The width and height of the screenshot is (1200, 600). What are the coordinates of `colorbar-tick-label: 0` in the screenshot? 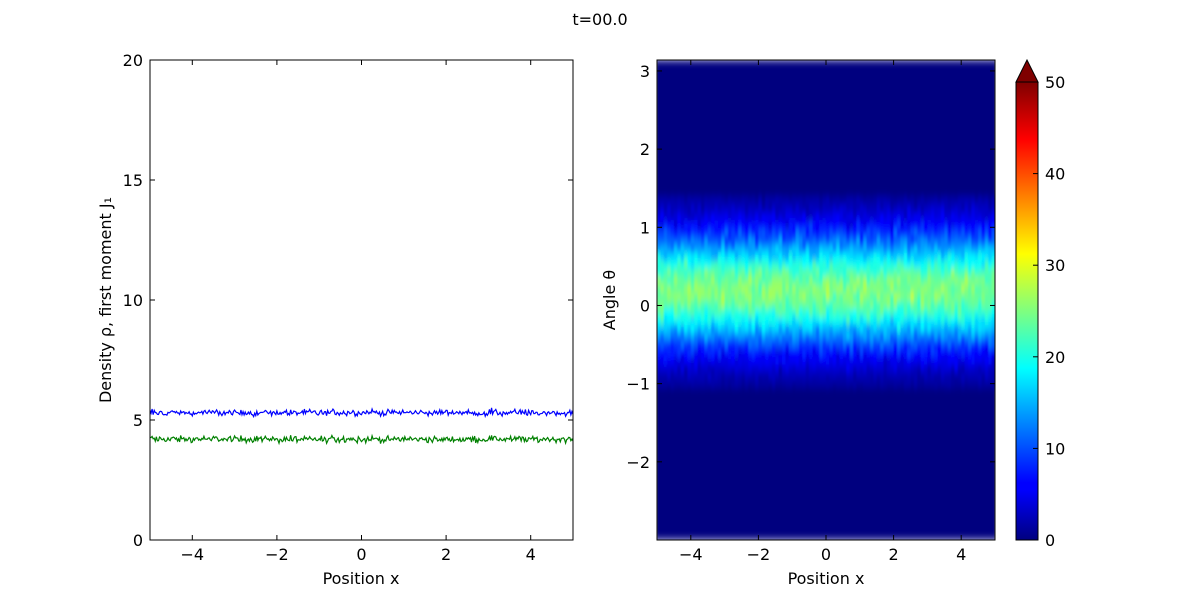 It's located at (1050, 540).